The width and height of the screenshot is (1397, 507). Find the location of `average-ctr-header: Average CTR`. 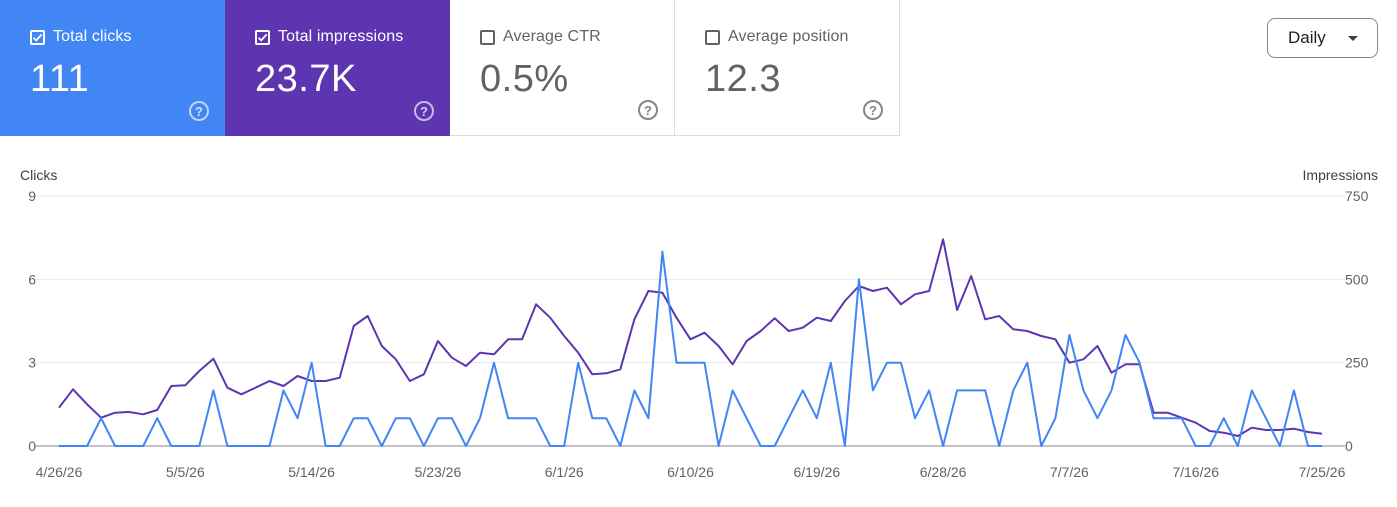

average-ctr-header: Average CTR is located at coordinates (540, 37).